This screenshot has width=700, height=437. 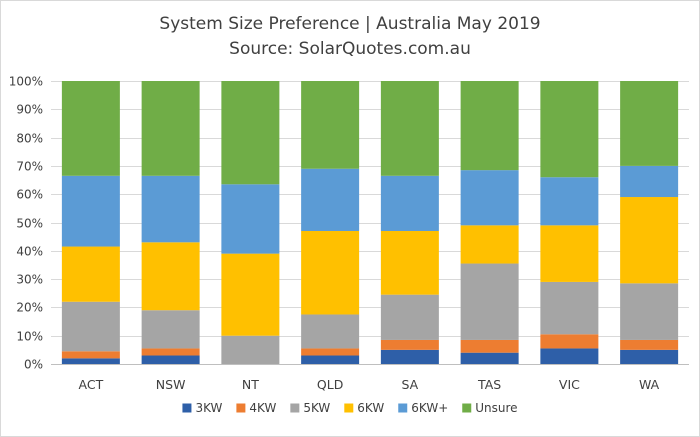 I want to click on legend: 3KW 4KW 5KW 6KW 6KW+ Unsure, so click(x=350, y=408).